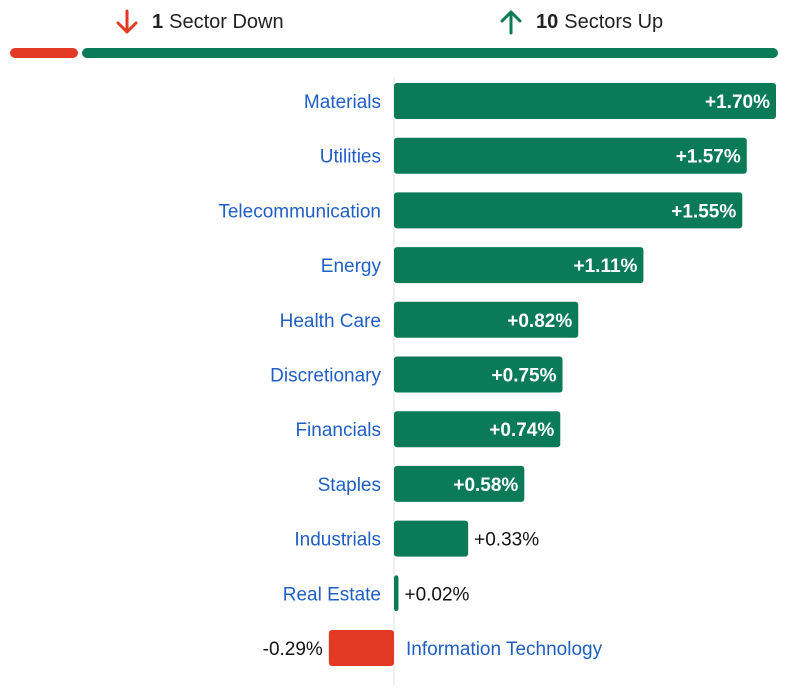 The image size is (788, 689). I want to click on value-label-staples: +0.58%, so click(485, 485).